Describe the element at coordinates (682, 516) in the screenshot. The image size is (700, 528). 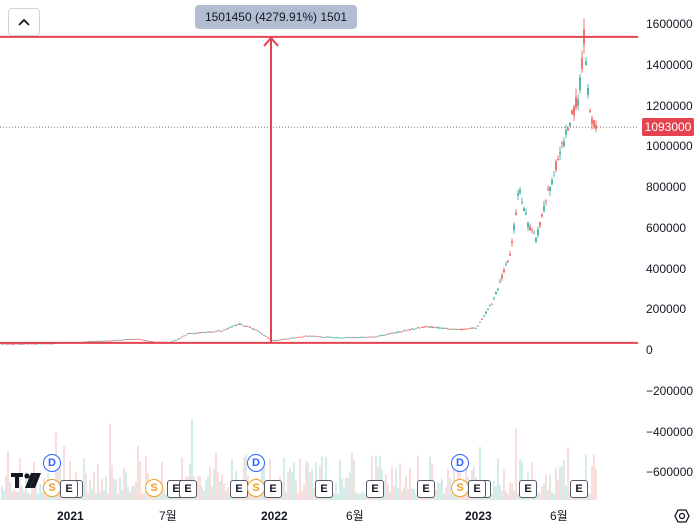
I see `settings-button` at that location.